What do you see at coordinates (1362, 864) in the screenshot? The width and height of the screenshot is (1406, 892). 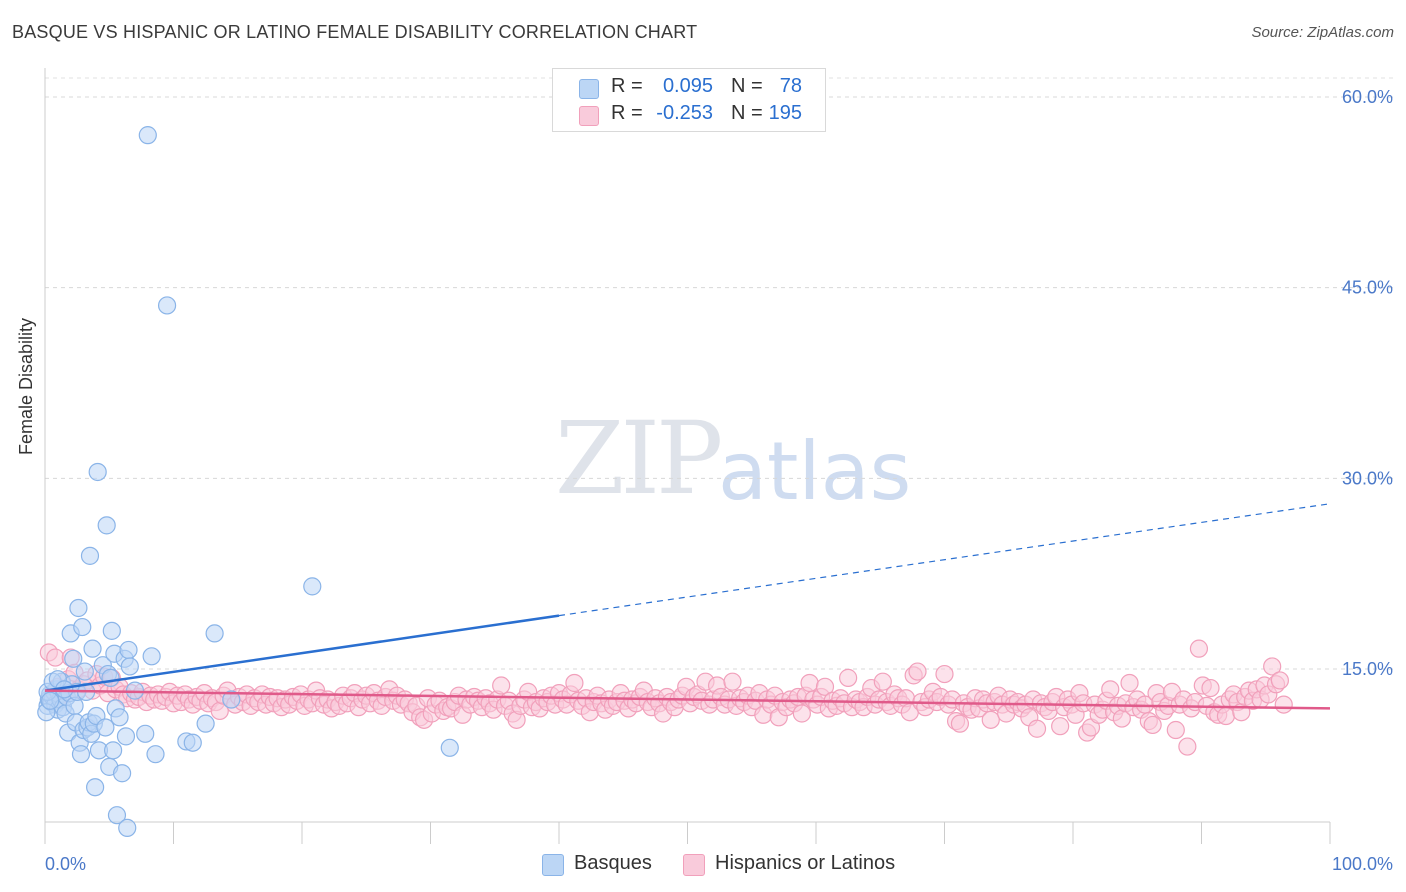 I see `x-tick-label: 100.0%` at bounding box center [1362, 864].